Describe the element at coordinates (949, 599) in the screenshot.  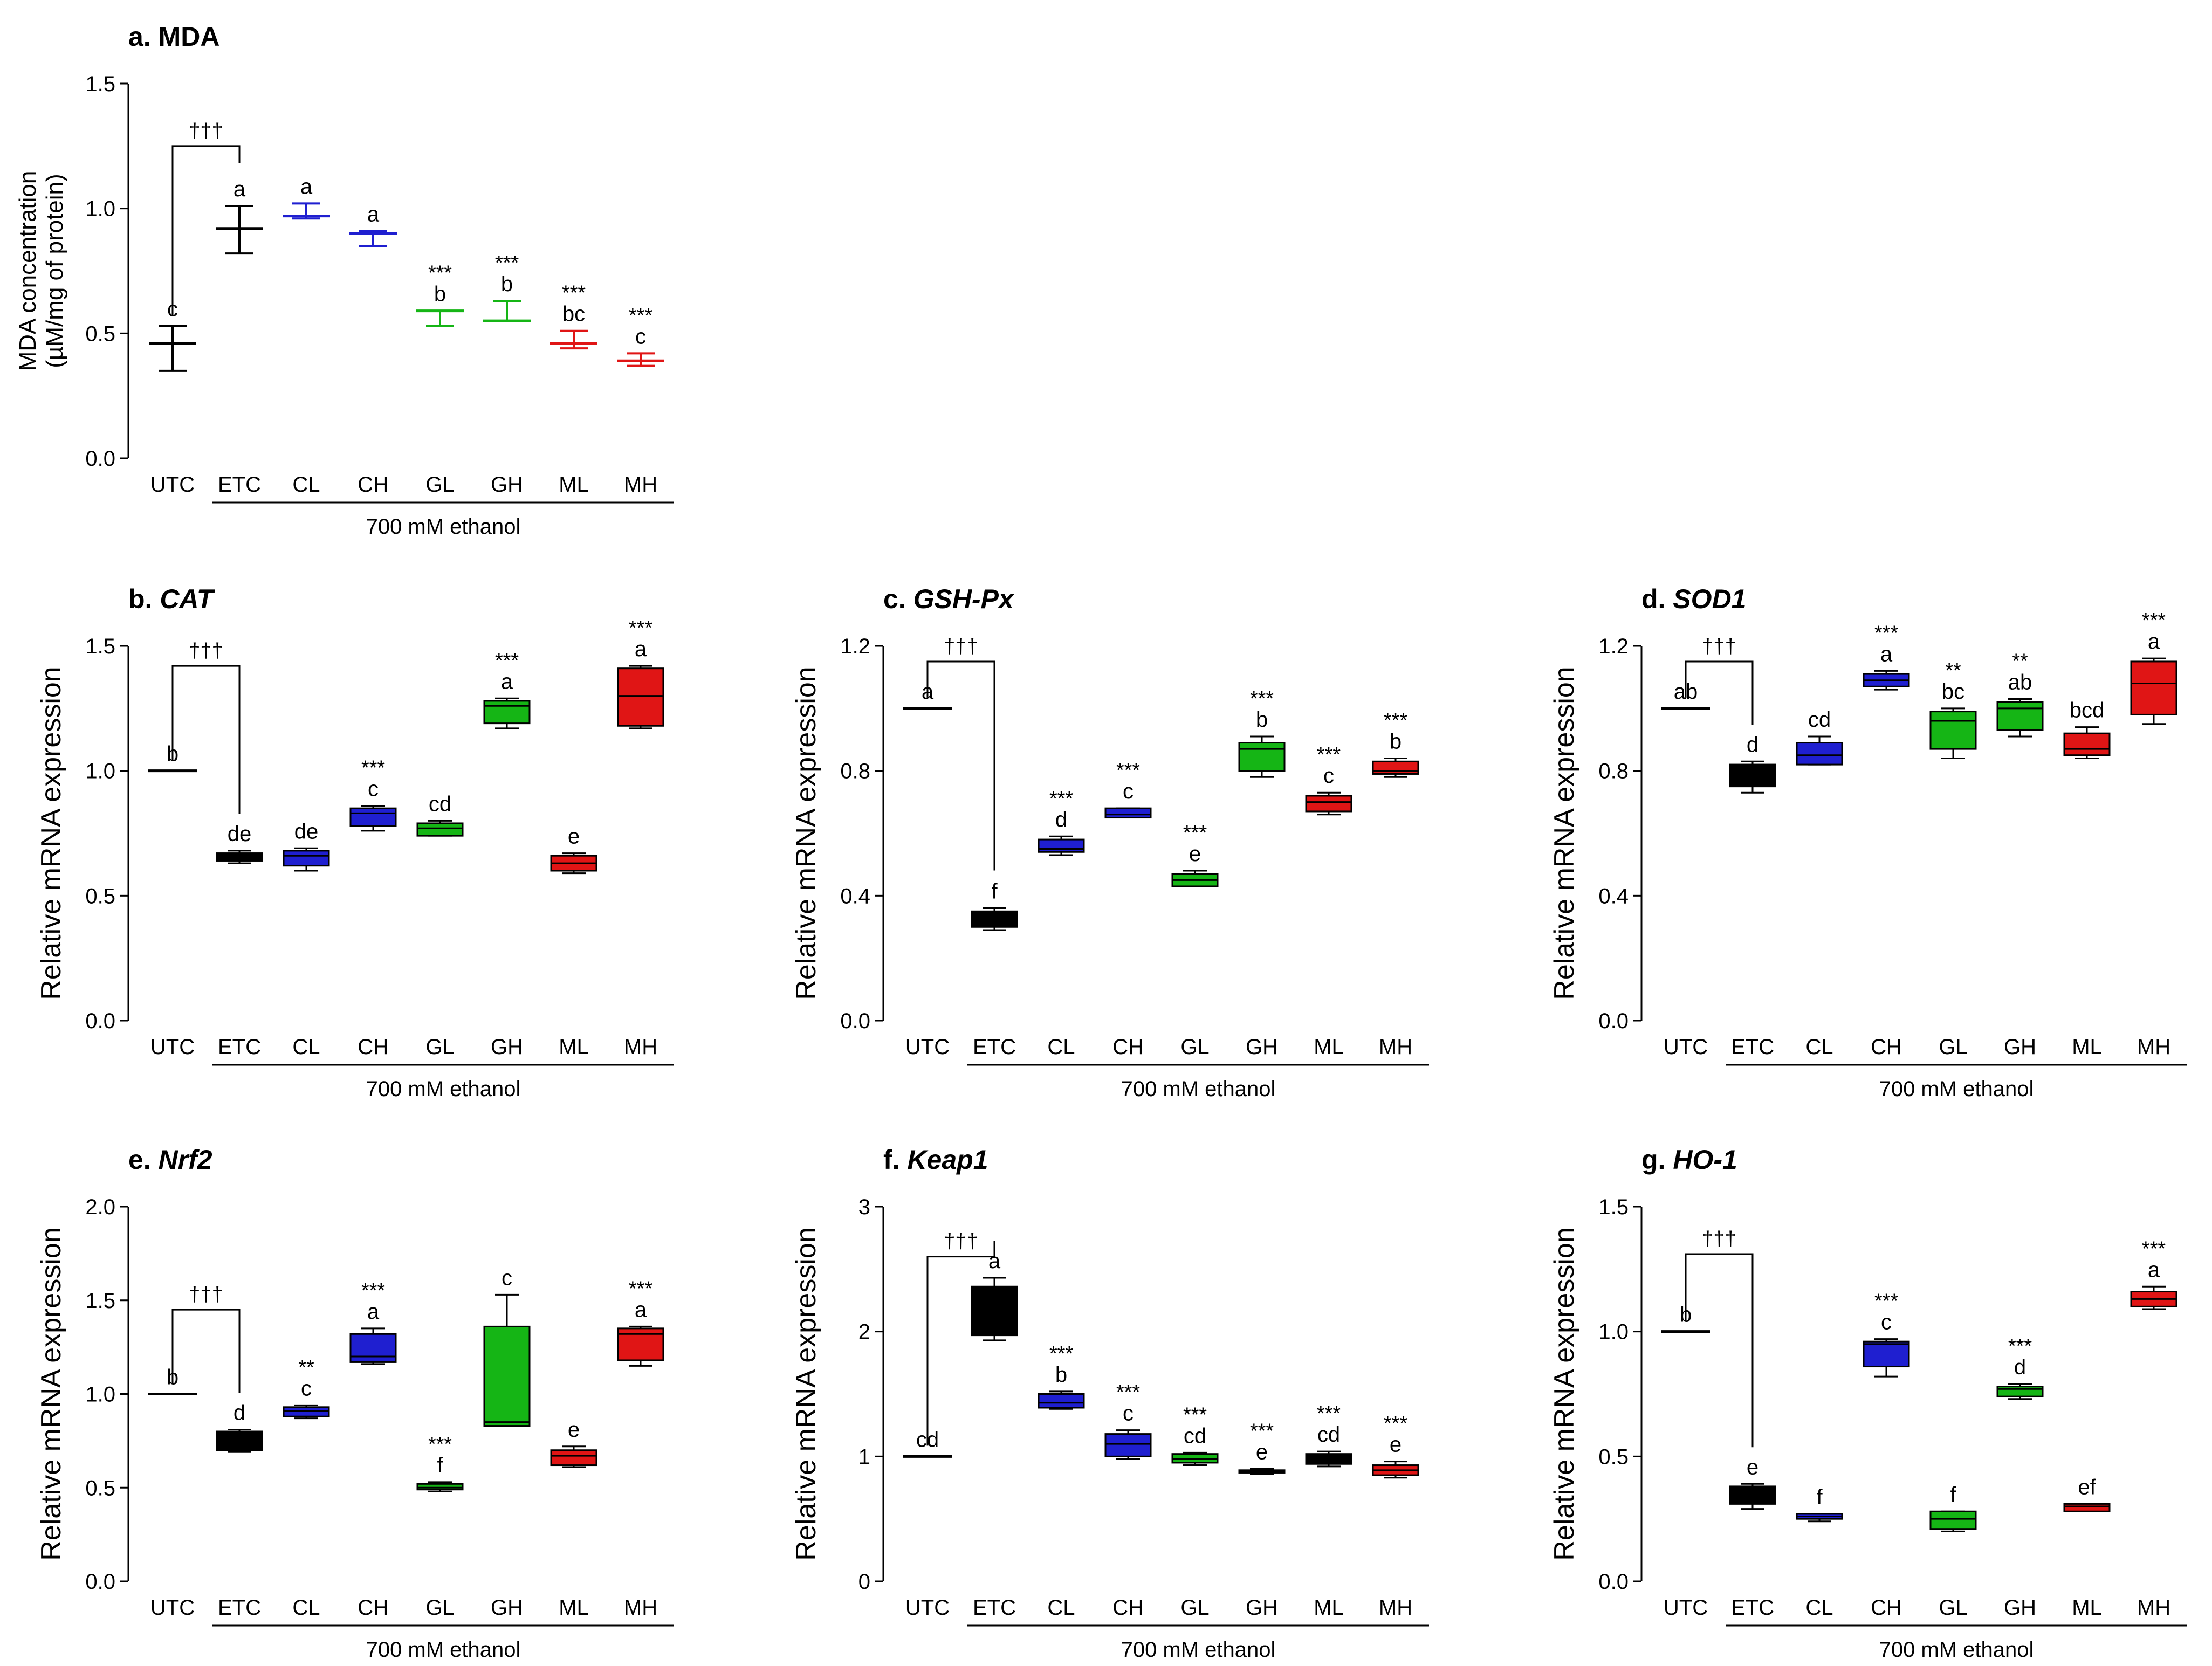
I see `panel-title: c. GSH-Px` at that location.